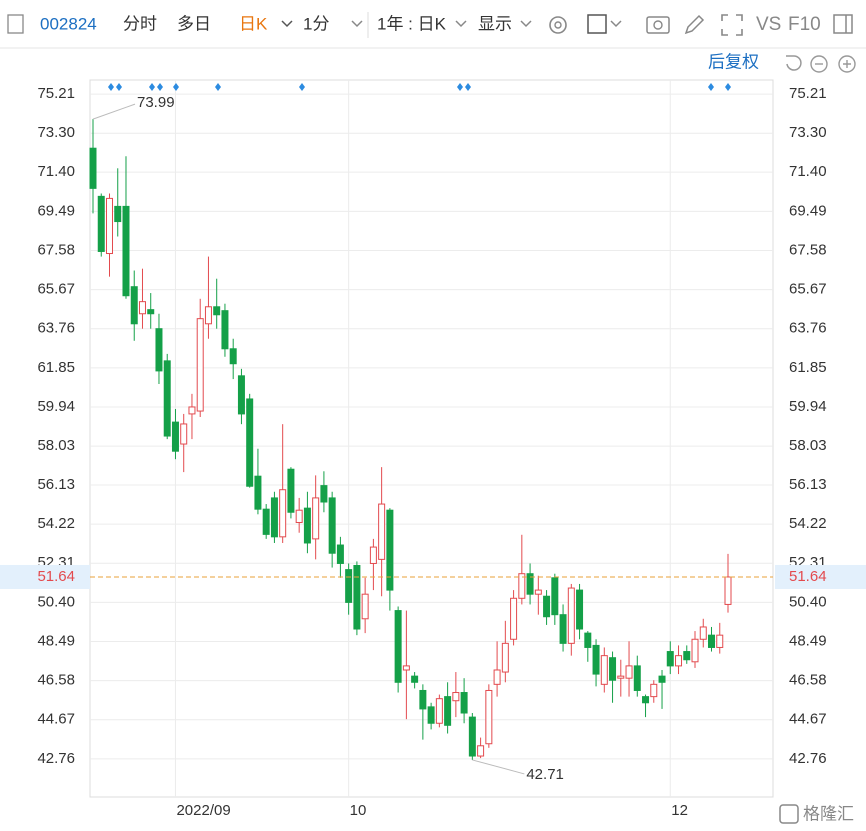  I want to click on y-tick-label: 56.13, so click(56, 484).